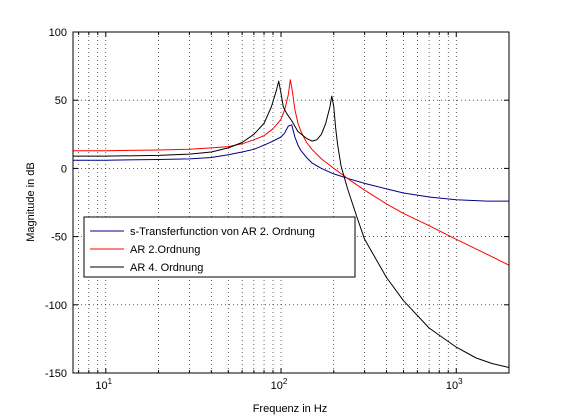 This screenshot has height=420, width=561. I want to click on y-tick-label: 50, so click(61, 101).